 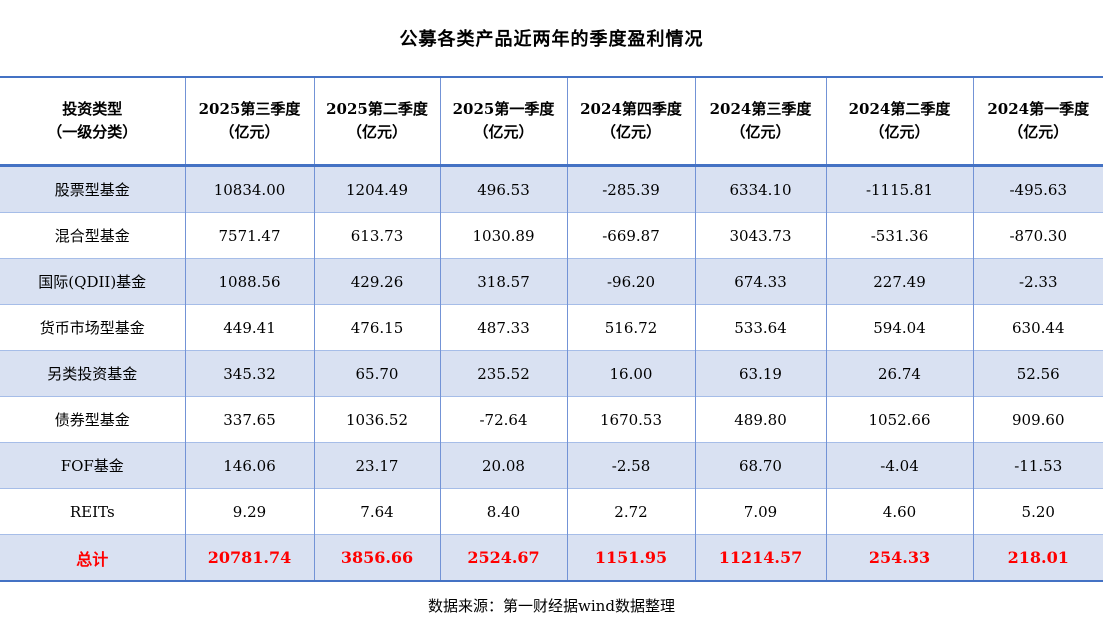 I want to click on table-cell: 10834.00, so click(x=249, y=189).